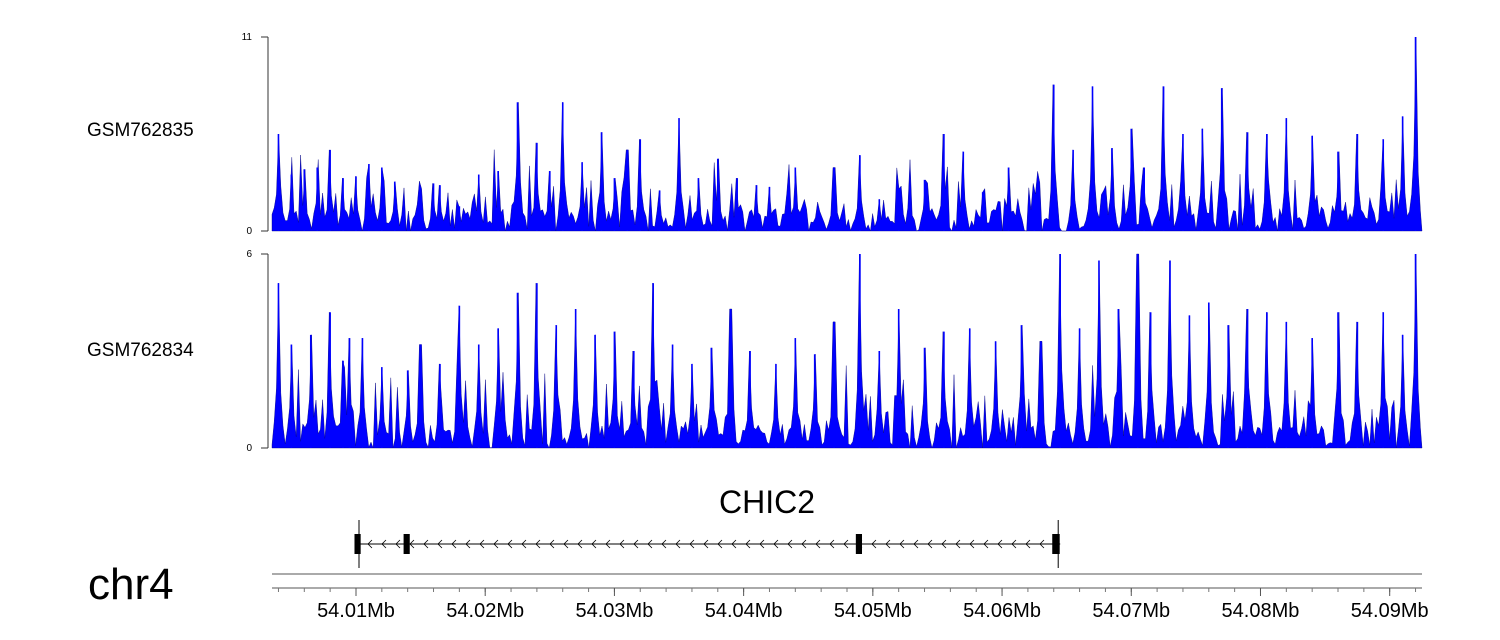 The image size is (1500, 640). What do you see at coordinates (1390, 611) in the screenshot?
I see `x-tick-label-10: 54.09Mb` at bounding box center [1390, 611].